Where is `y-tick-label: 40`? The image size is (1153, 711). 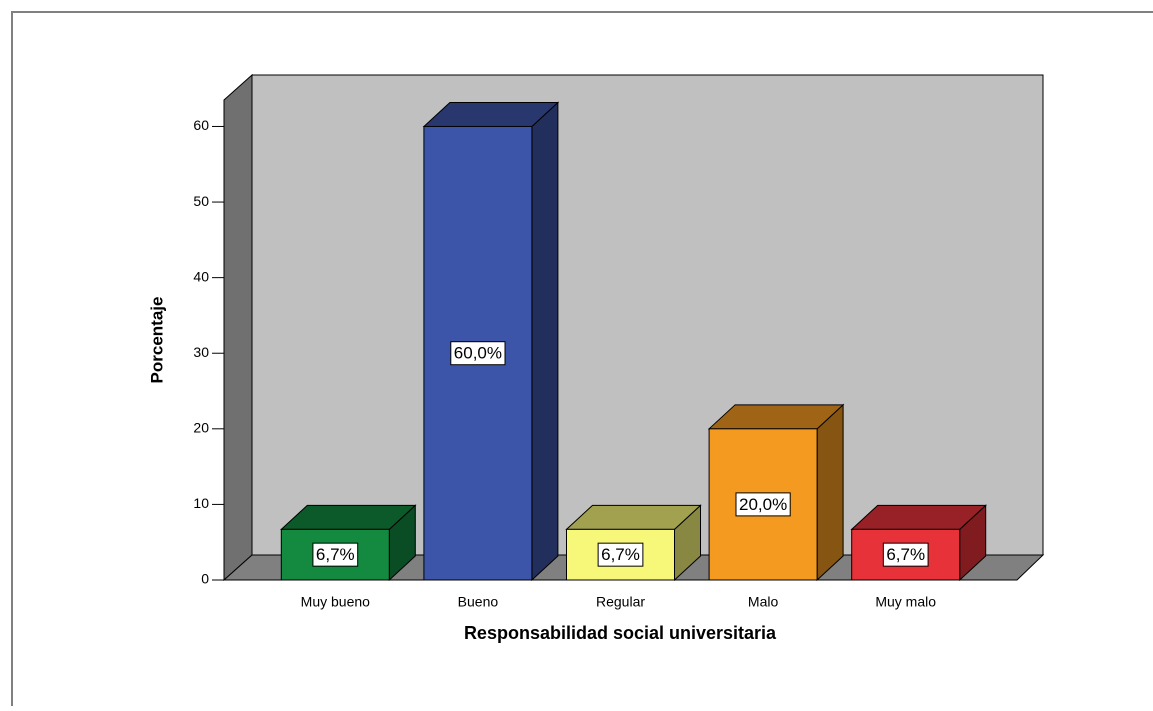
y-tick-label: 40 is located at coordinates (201, 276).